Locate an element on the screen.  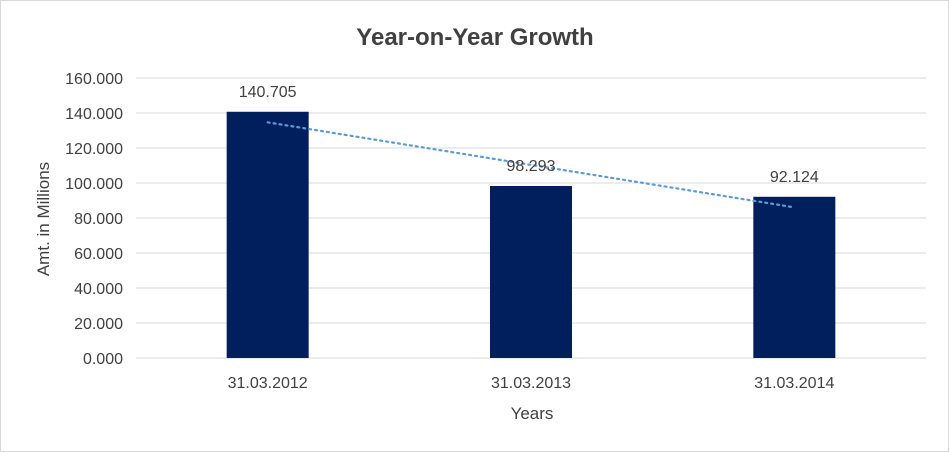
x-tick-label: 31.03.2013 is located at coordinates (531, 383).